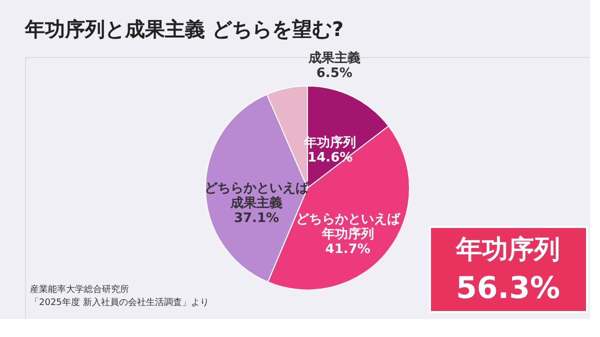  What do you see at coordinates (79, 289) in the screenshot?
I see `text: 産業能率大学総合研究所` at bounding box center [79, 289].